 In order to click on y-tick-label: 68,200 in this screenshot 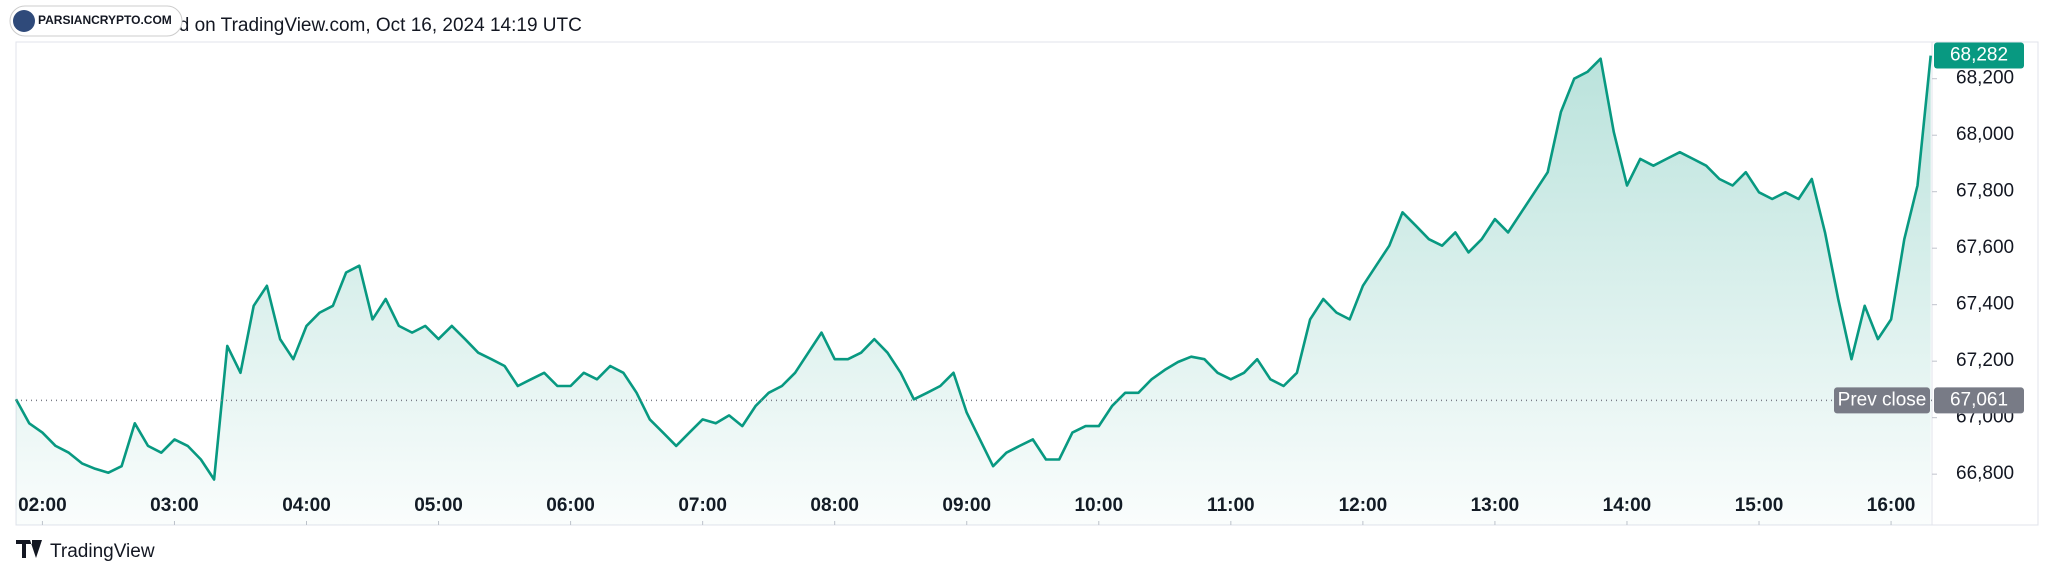, I will do `click(1985, 78)`.